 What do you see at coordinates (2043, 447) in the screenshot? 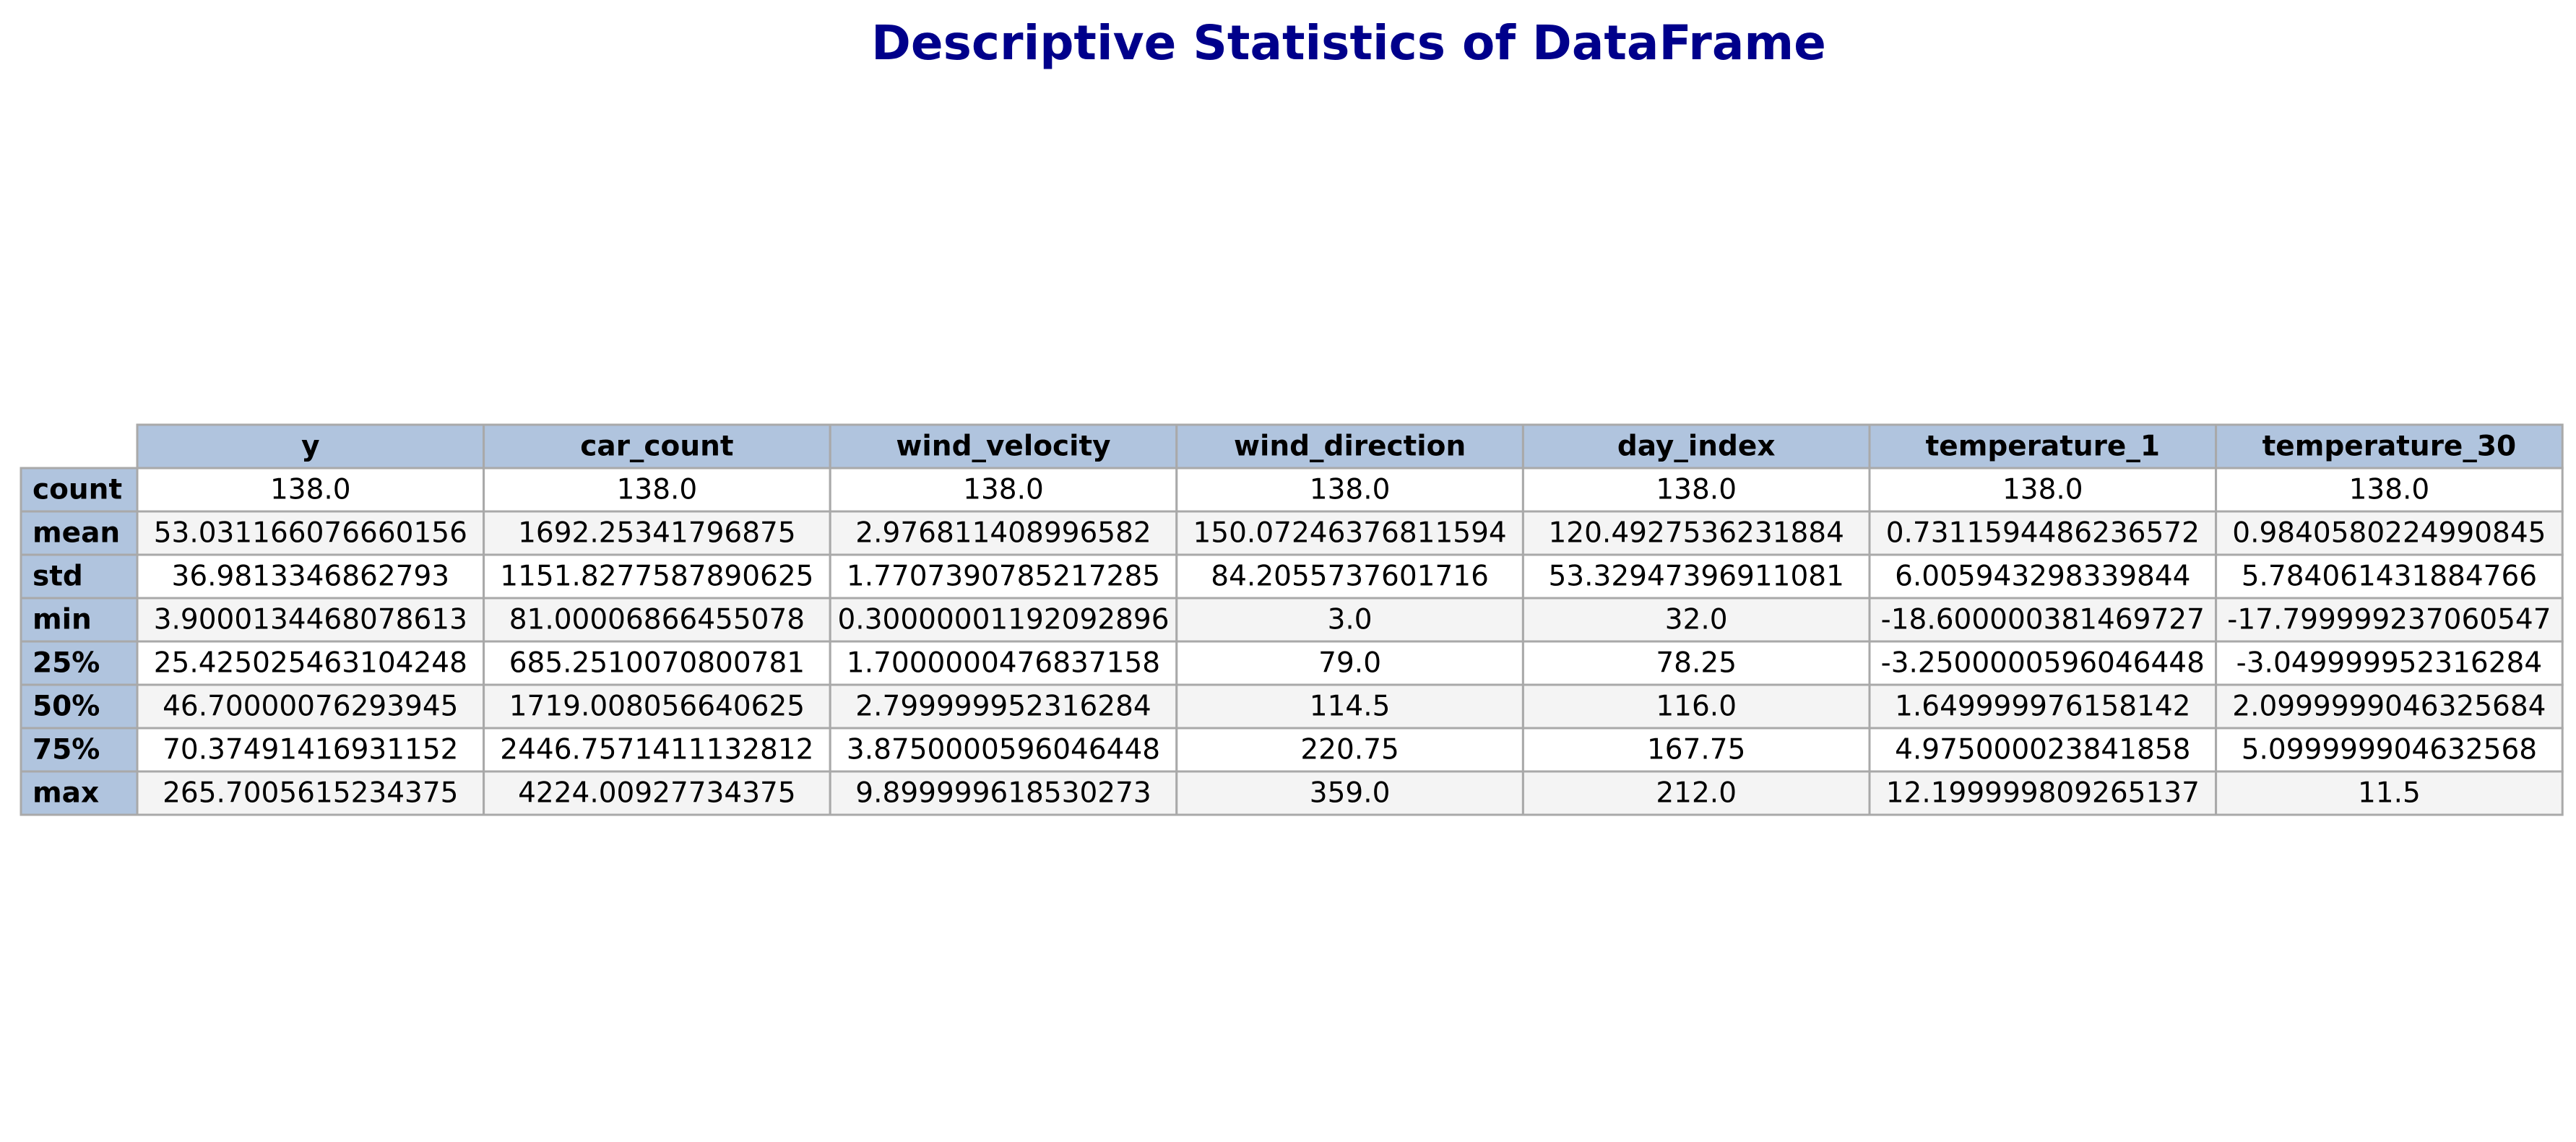
I see `column-header-label: temperature_1` at bounding box center [2043, 447].